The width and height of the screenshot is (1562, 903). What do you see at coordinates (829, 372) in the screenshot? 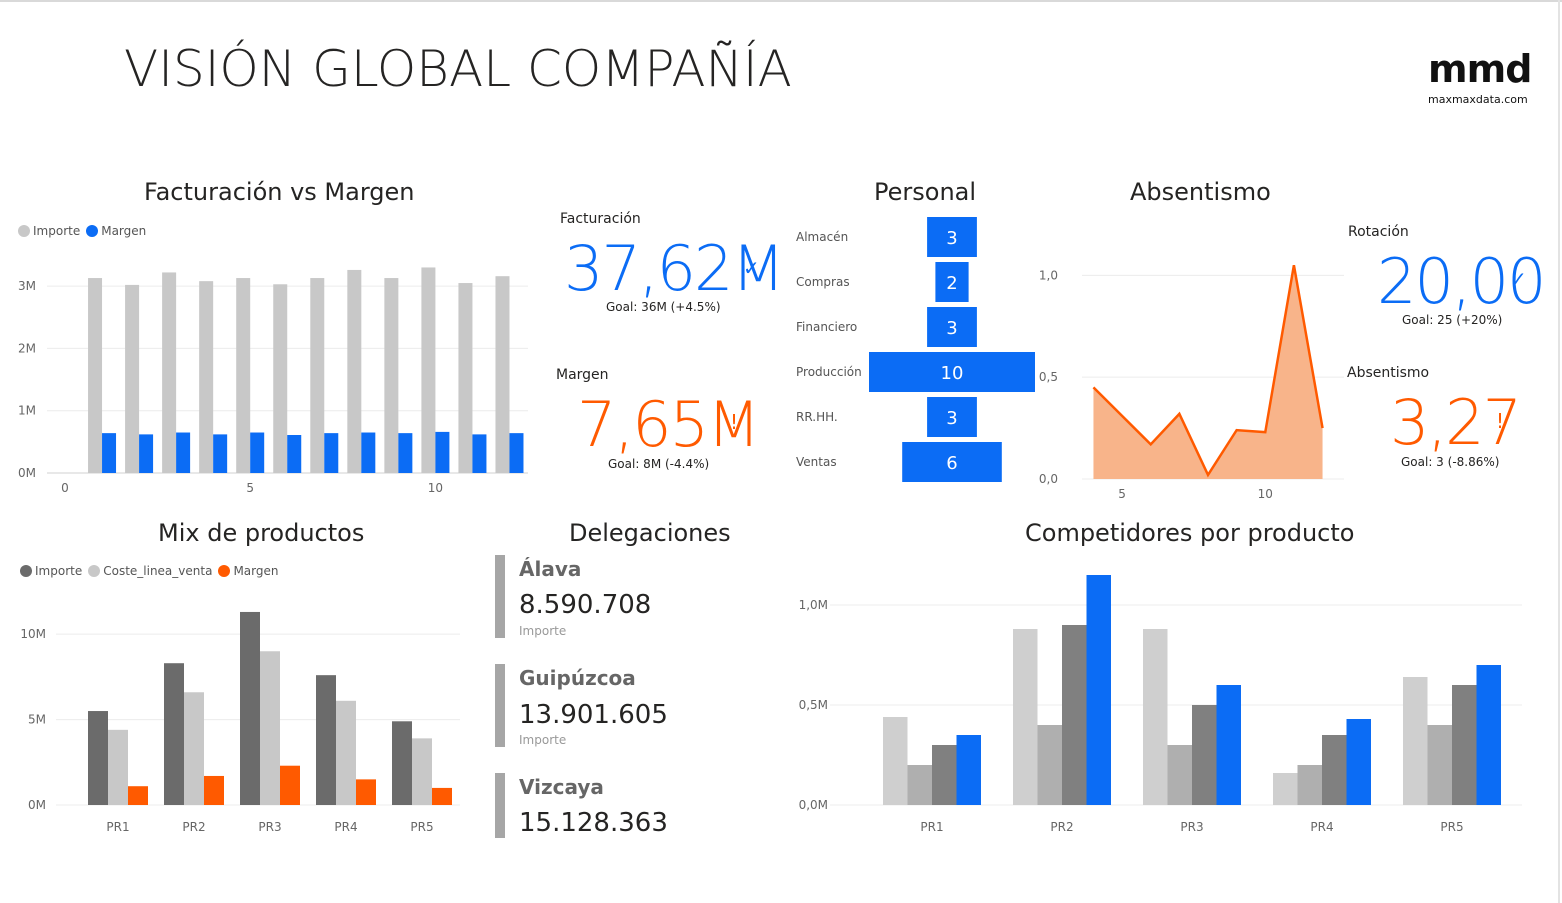
I see `category-label: Producción` at bounding box center [829, 372].